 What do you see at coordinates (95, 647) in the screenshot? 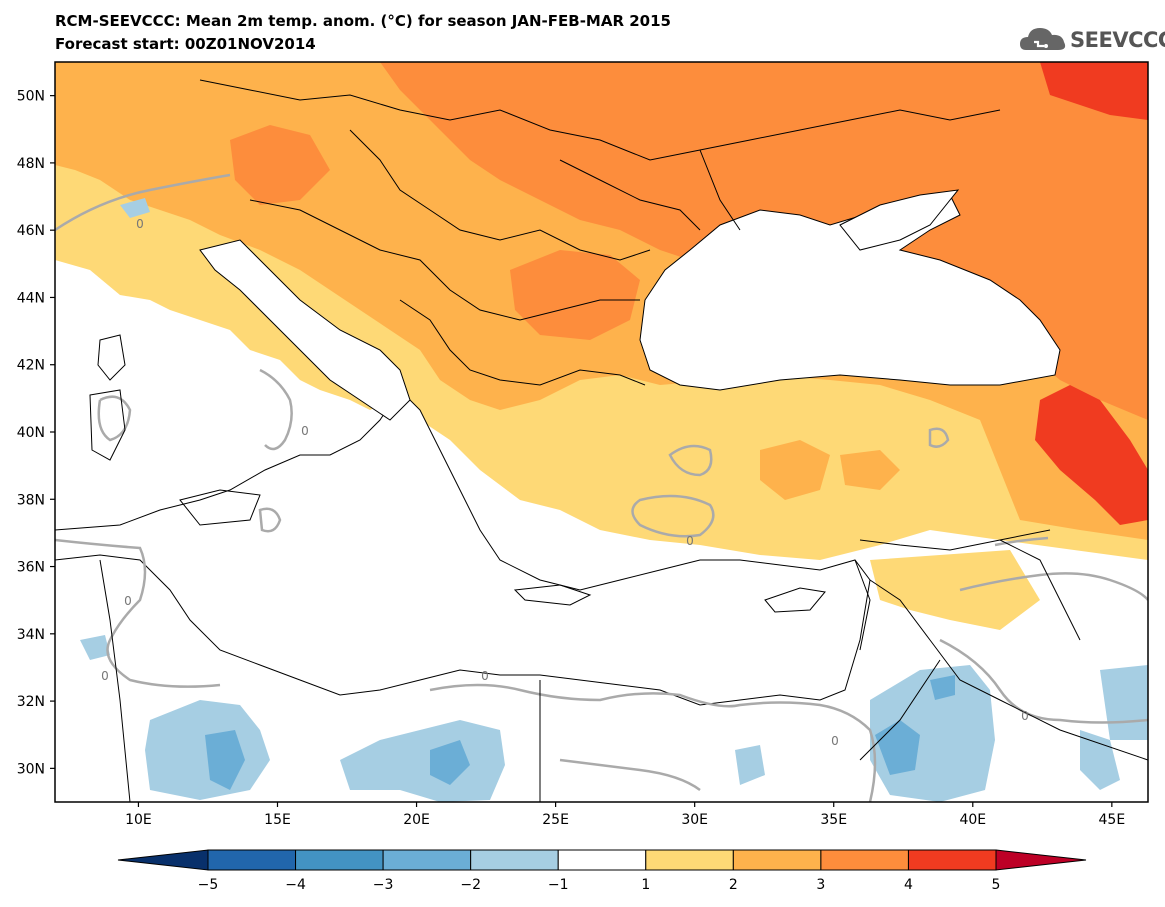
I see `anomaly-fill-neg2-neg1-tunisia` at bounding box center [95, 647].